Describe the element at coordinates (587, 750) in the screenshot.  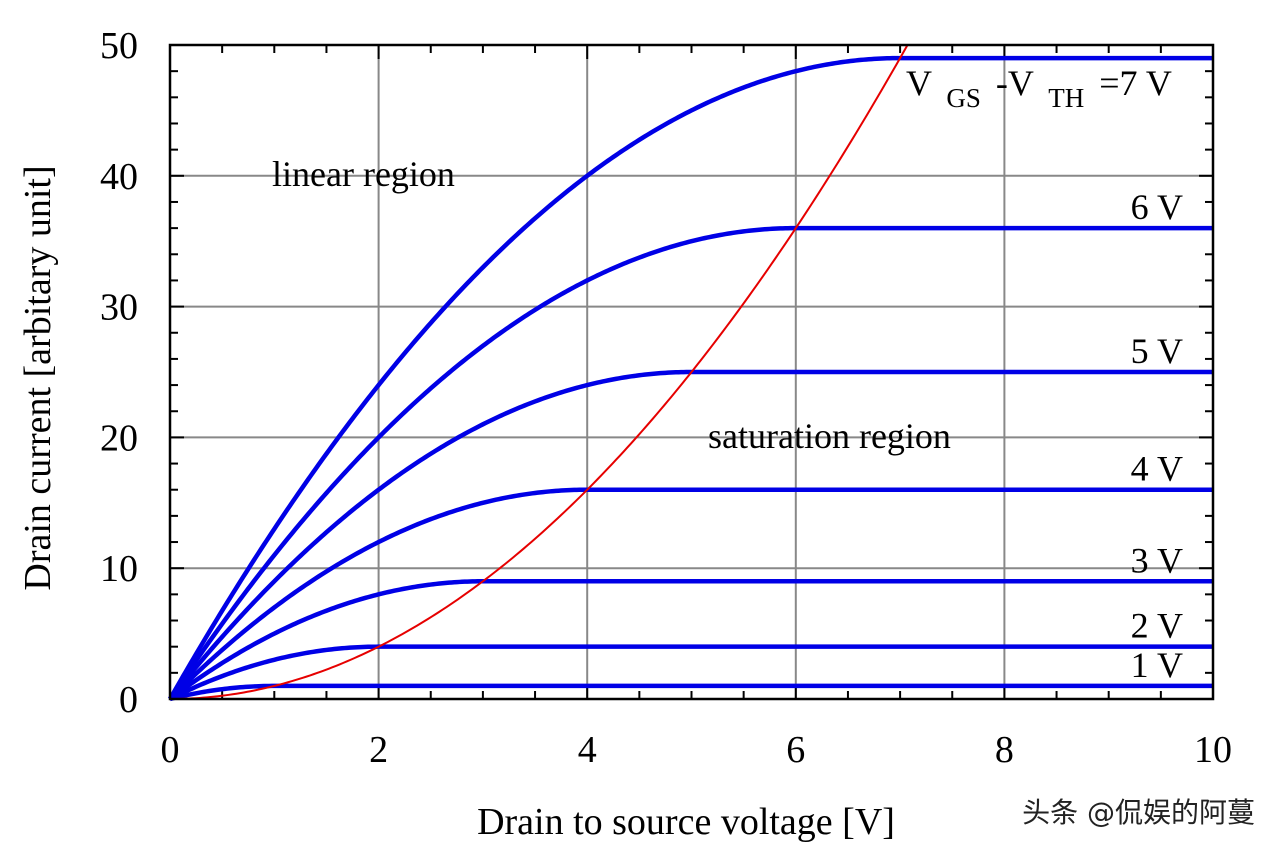
I see `x-tick-label-4: 4` at that location.